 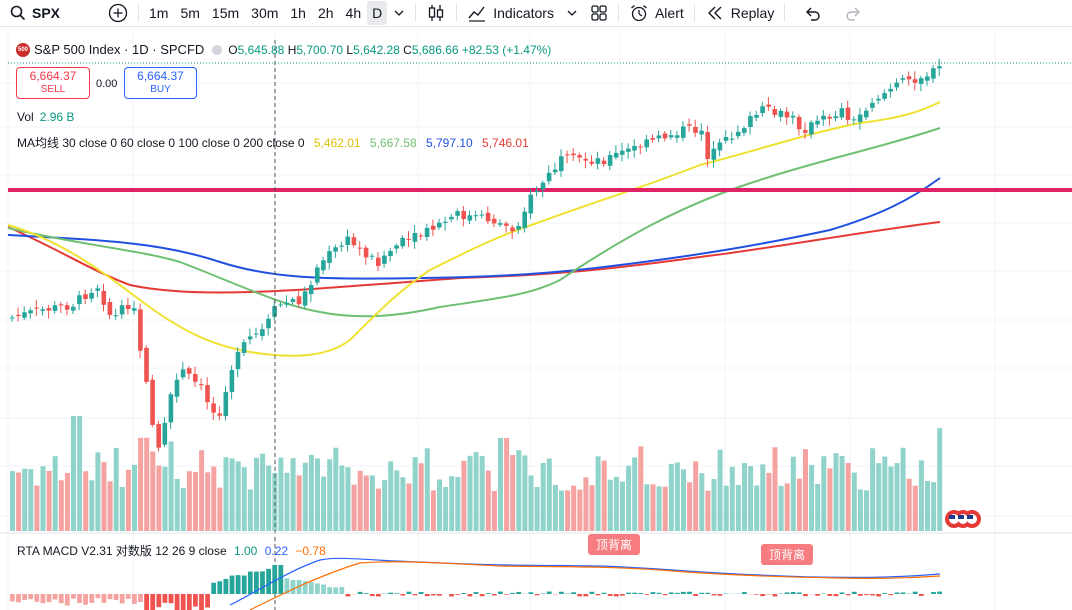 I want to click on layouts-button, so click(x=599, y=13).